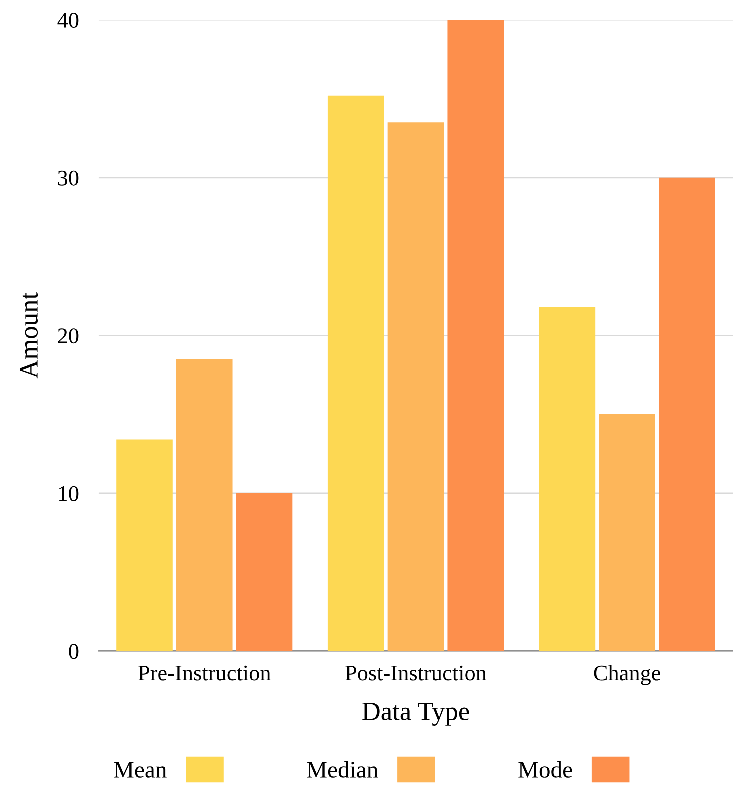  What do you see at coordinates (29, 335) in the screenshot?
I see `y-axis-title: Amount` at bounding box center [29, 335].